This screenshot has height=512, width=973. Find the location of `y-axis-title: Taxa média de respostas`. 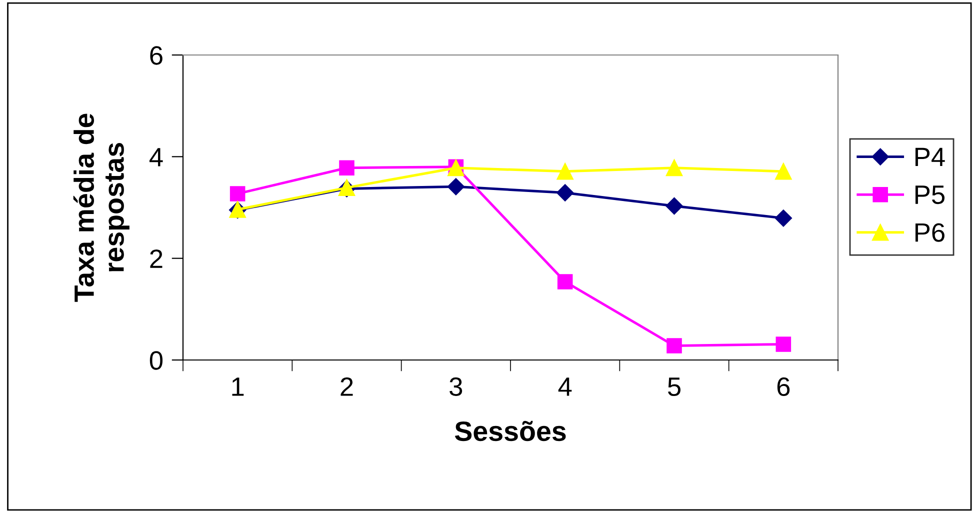

y-axis-title: Taxa média de respostas is located at coordinates (101, 208).